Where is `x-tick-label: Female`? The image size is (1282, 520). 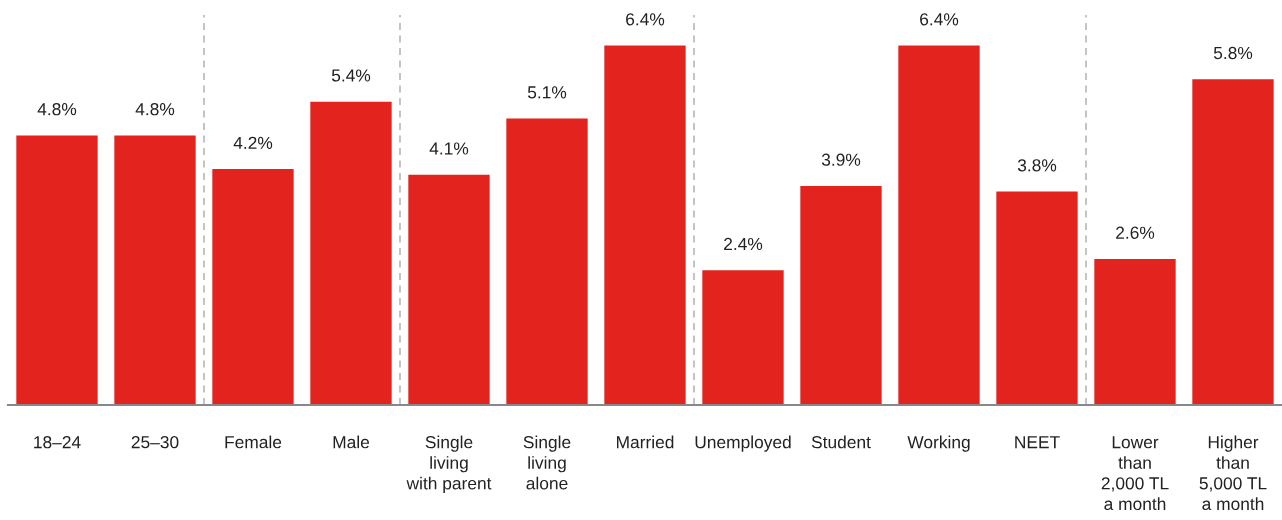
x-tick-label: Female is located at coordinates (253, 442).